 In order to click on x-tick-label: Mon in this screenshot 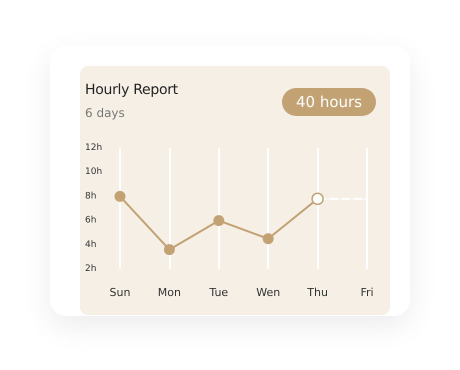, I will do `click(170, 292)`.